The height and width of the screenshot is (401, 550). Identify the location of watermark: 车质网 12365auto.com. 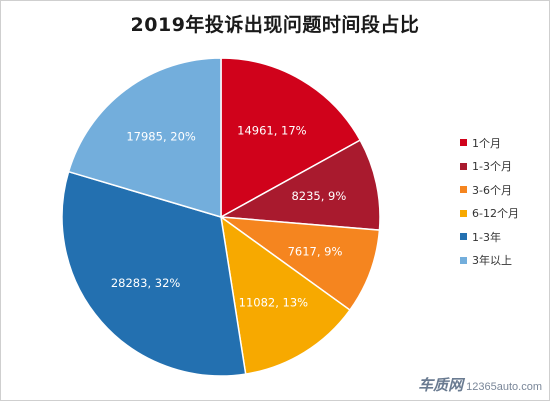
(480, 384).